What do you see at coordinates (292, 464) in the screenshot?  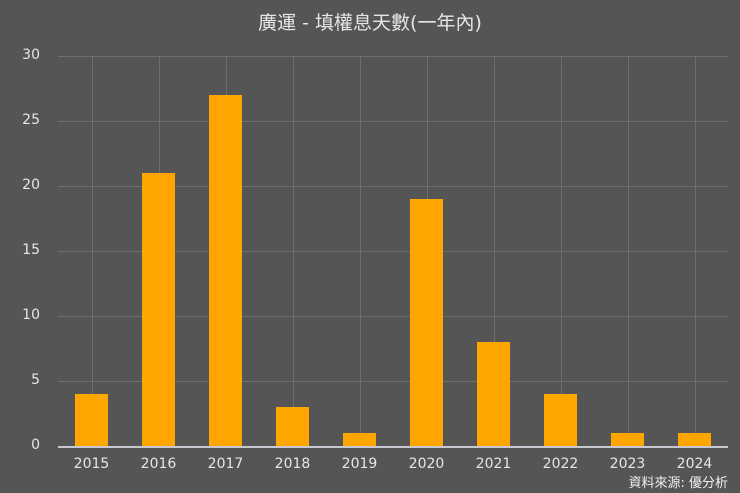 I see `x-tick-label: 2018` at bounding box center [292, 464].